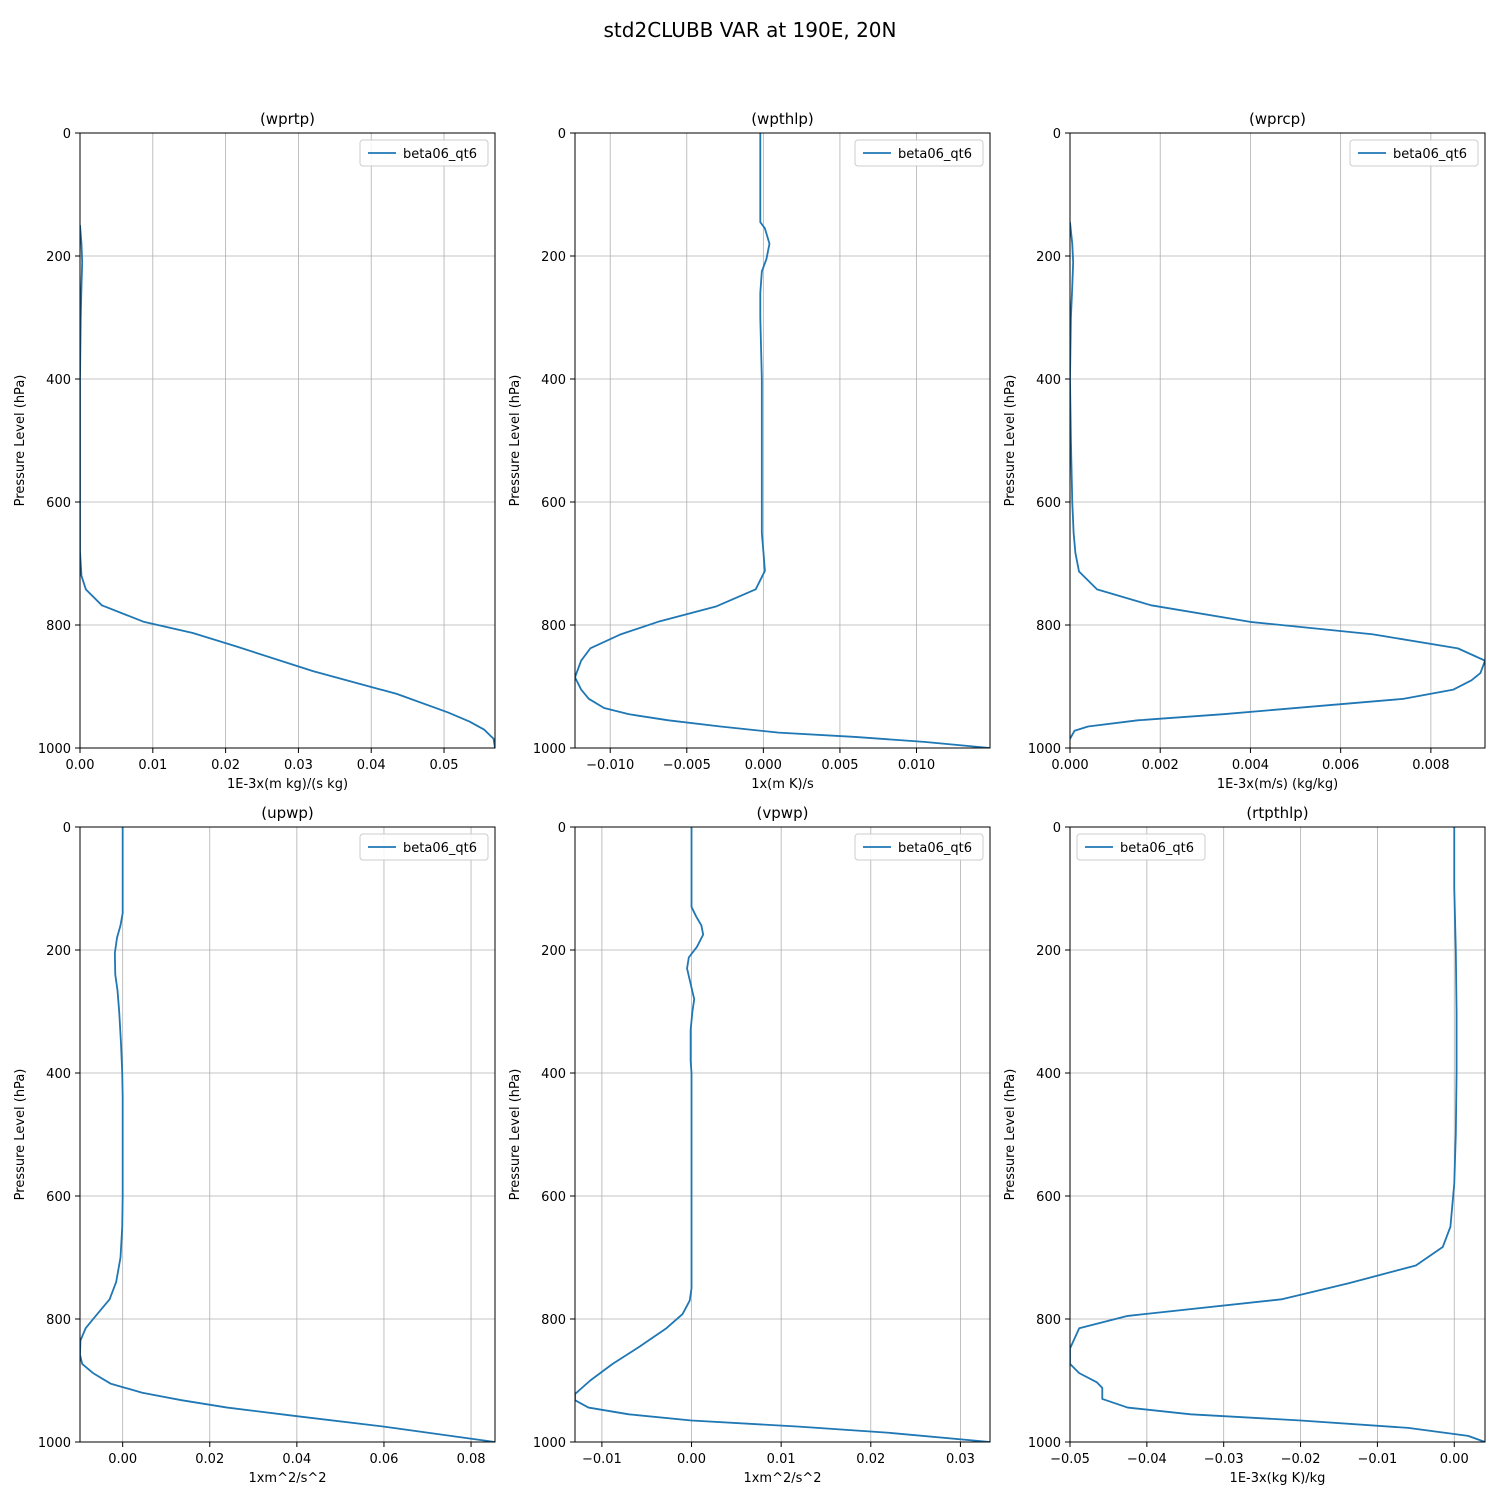 Image resolution: width=1500 pixels, height=1500 pixels. What do you see at coordinates (1277, 784) in the screenshot?
I see `x-axis-label: 1E-3x(m/s) (kg/kg)` at bounding box center [1277, 784].